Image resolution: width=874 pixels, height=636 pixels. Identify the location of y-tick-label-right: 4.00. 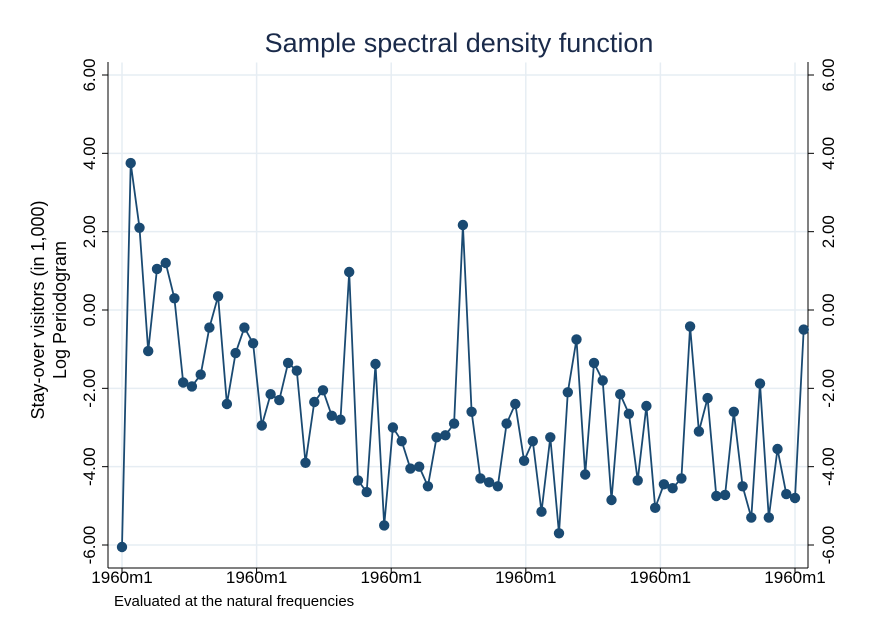
(828, 153).